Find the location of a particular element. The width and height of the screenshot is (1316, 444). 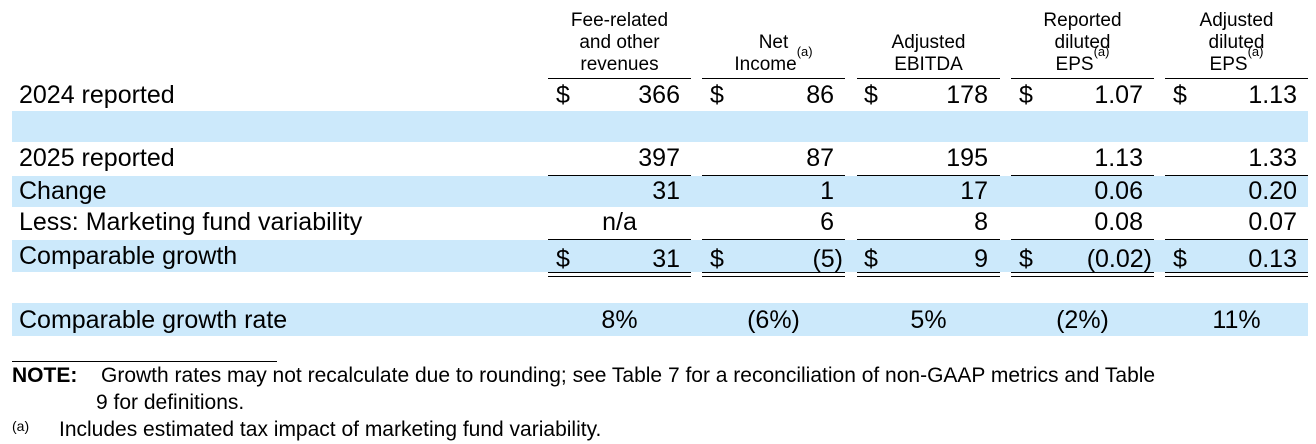

value-net-income-2025: 87 is located at coordinates (820, 158).